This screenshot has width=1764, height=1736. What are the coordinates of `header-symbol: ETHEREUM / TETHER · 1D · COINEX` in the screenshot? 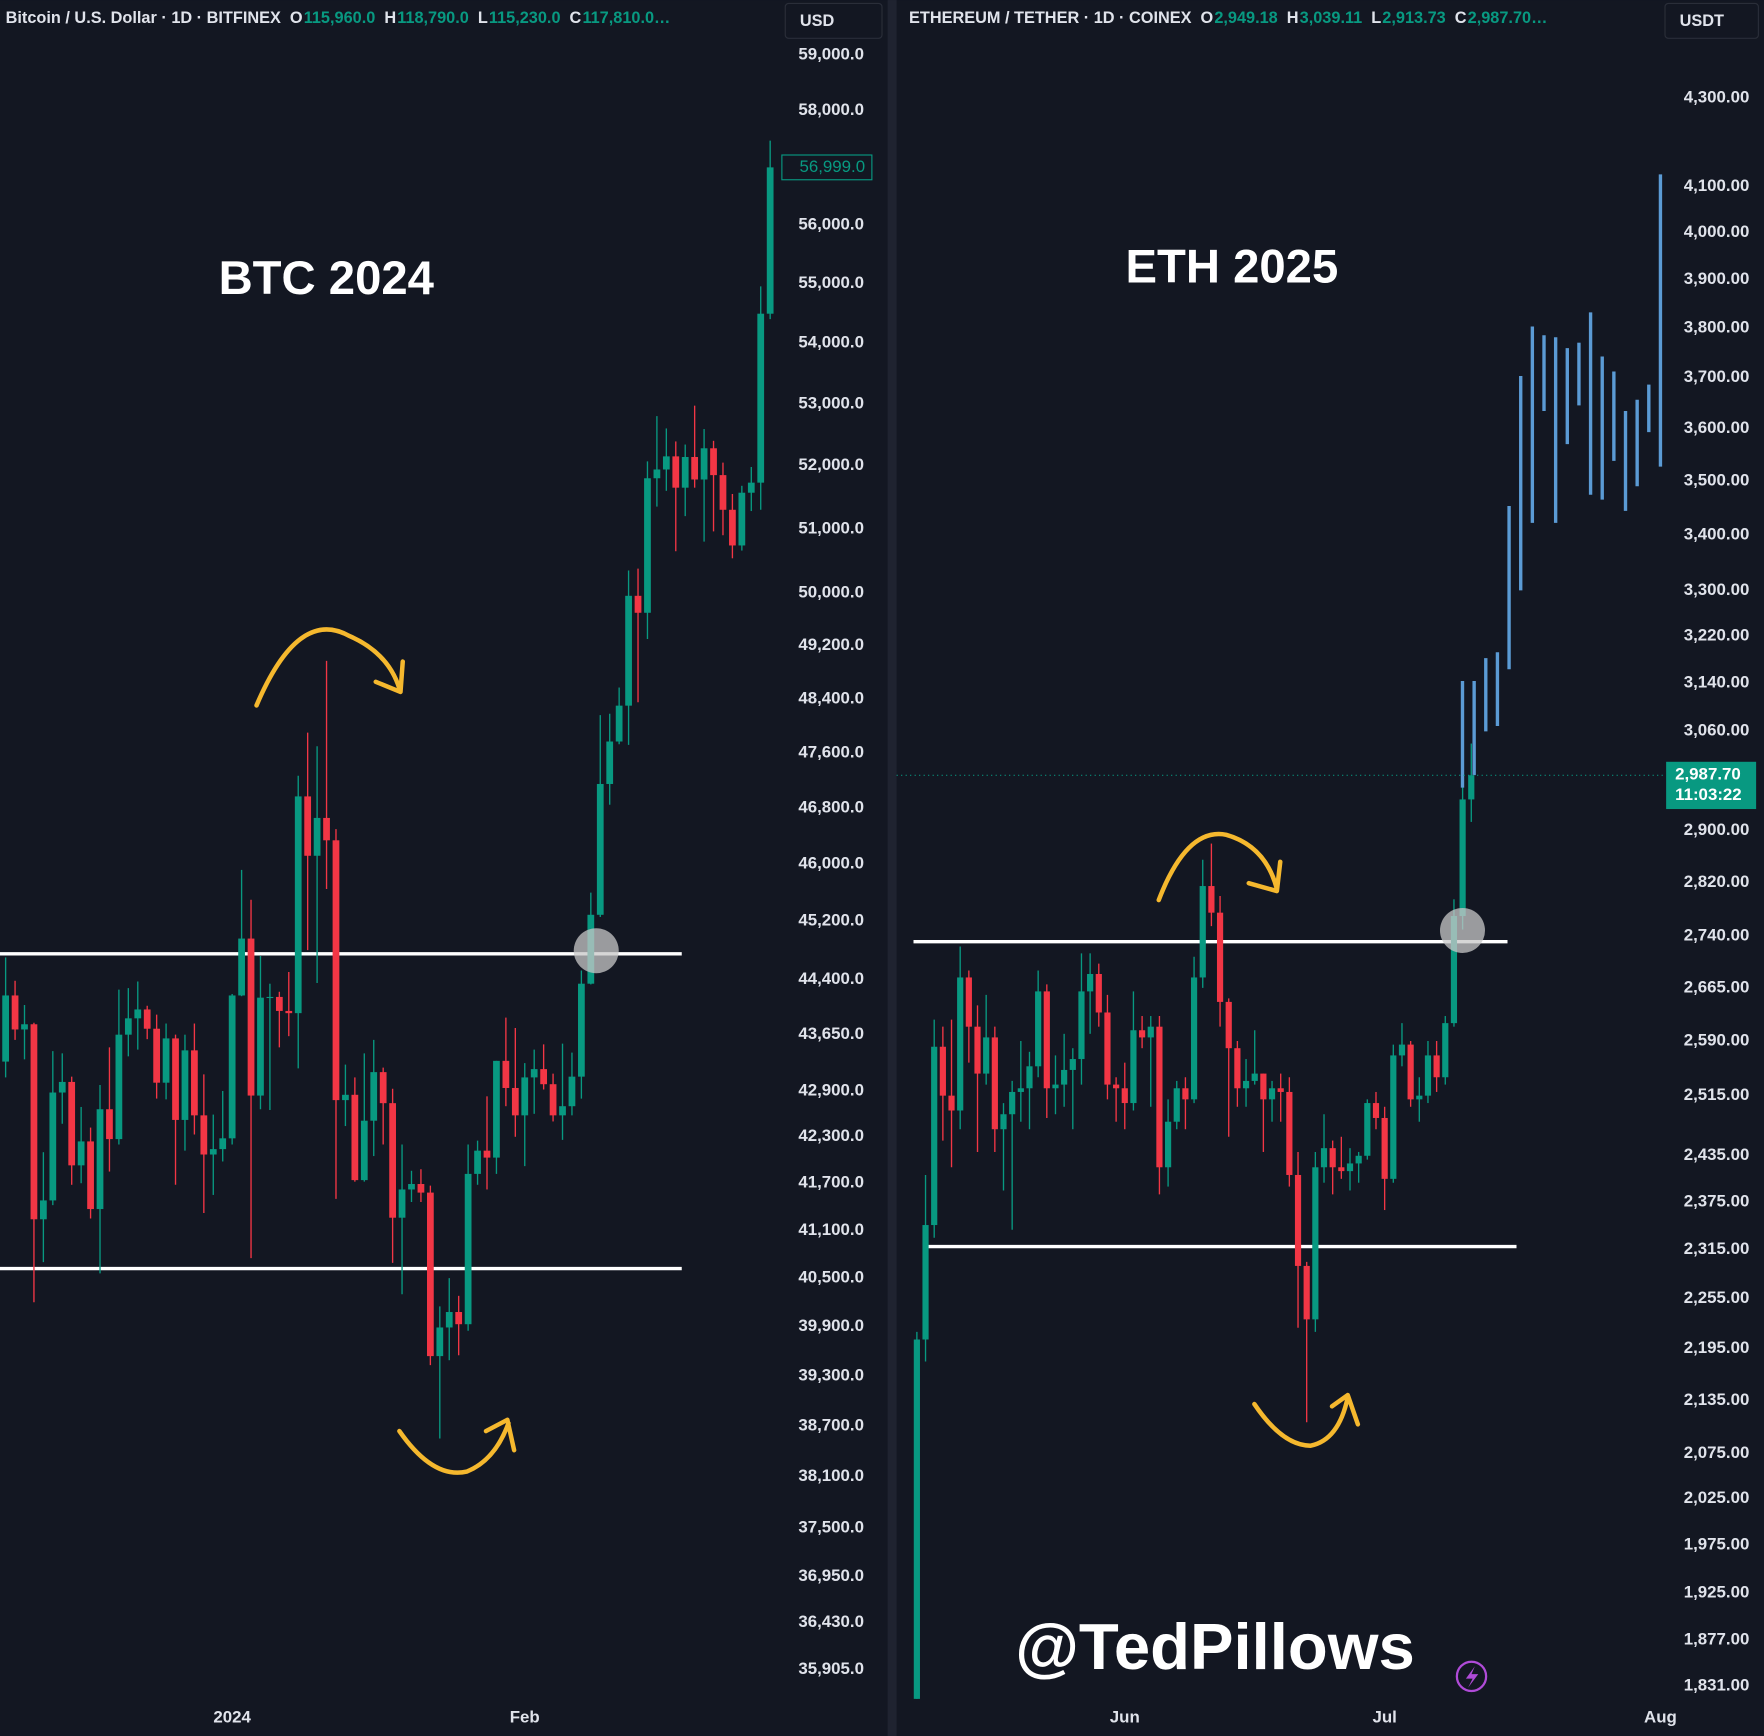 It's located at (1050, 19).